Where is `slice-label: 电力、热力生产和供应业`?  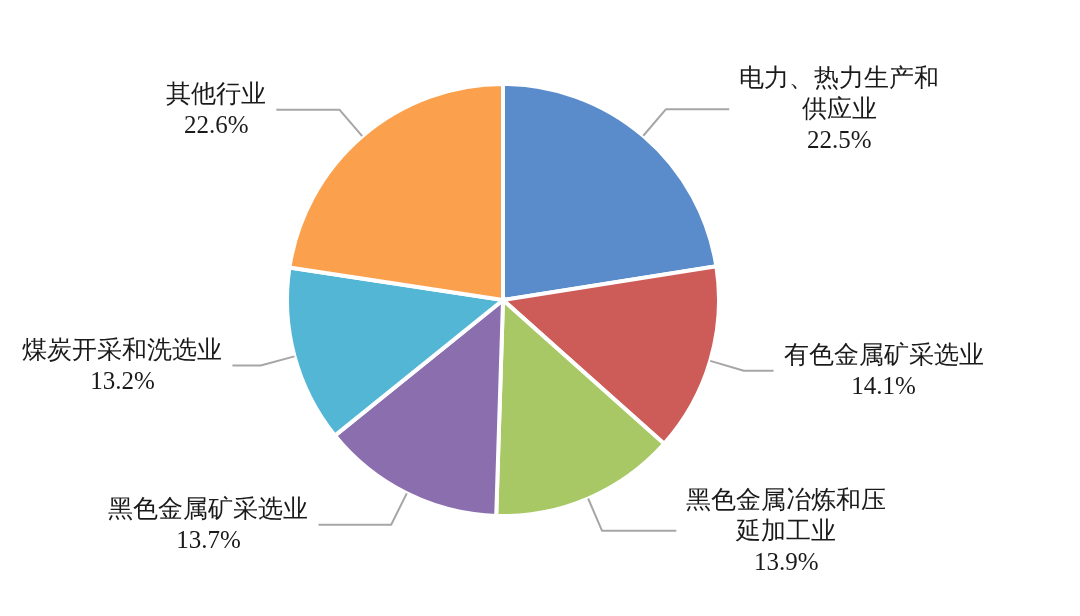
slice-label: 电力、热力生产和供应业 is located at coordinates (839, 93).